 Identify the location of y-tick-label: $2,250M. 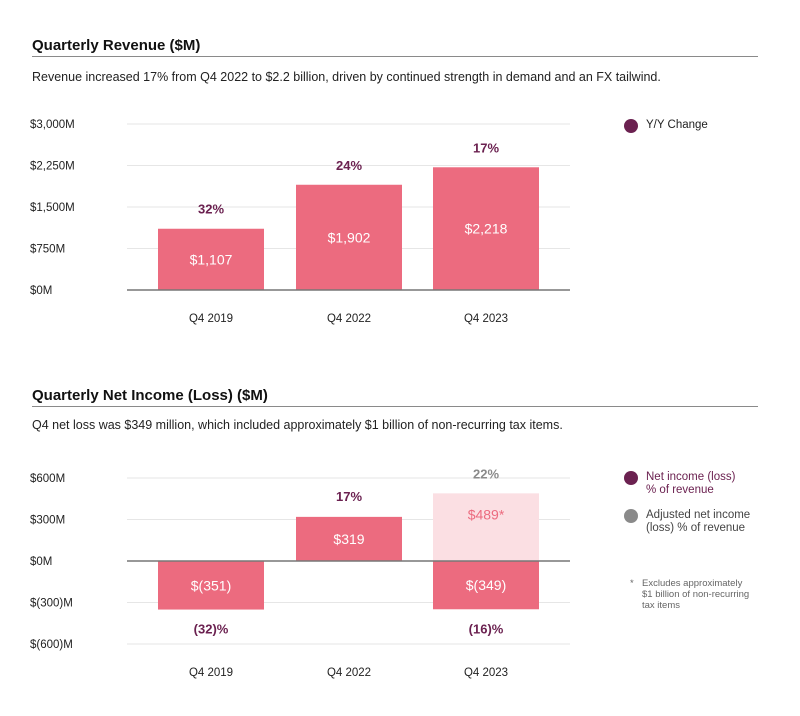
(52, 167).